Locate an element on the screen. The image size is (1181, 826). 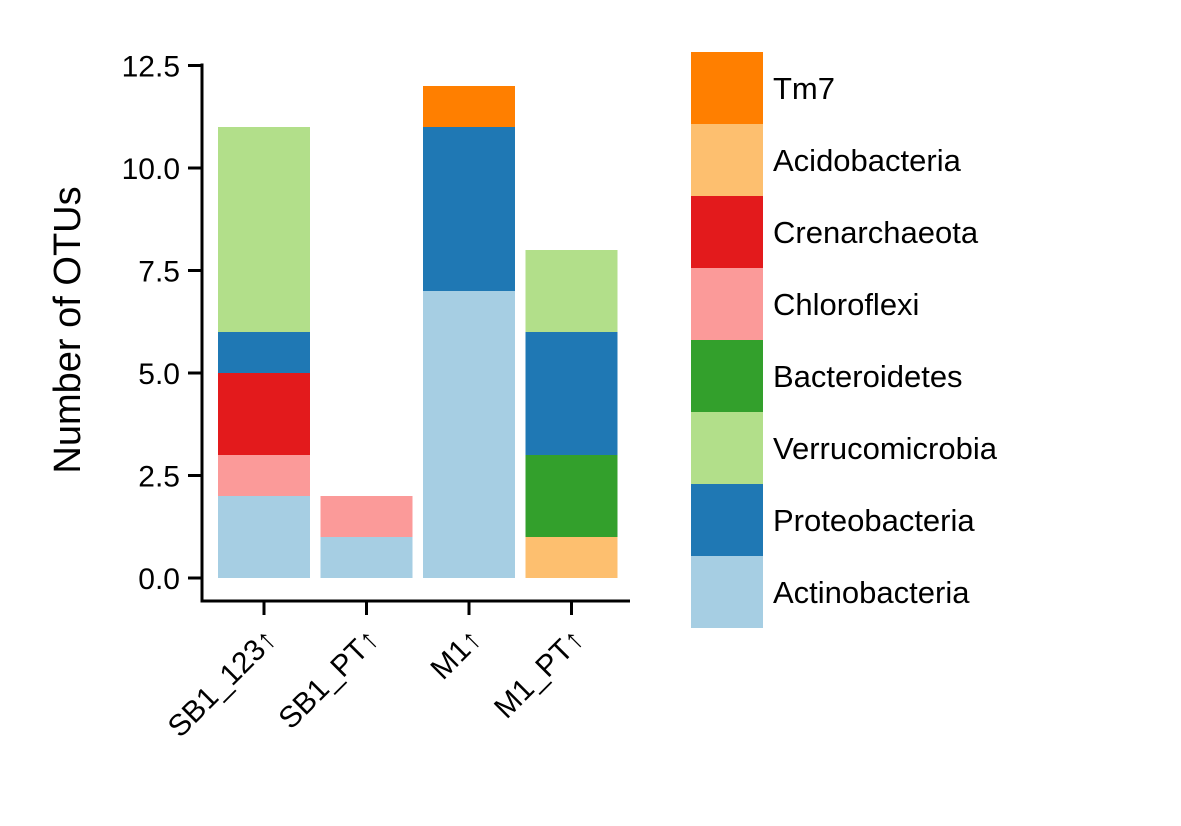
y-tick-label: 2.5 is located at coordinates (159, 477).